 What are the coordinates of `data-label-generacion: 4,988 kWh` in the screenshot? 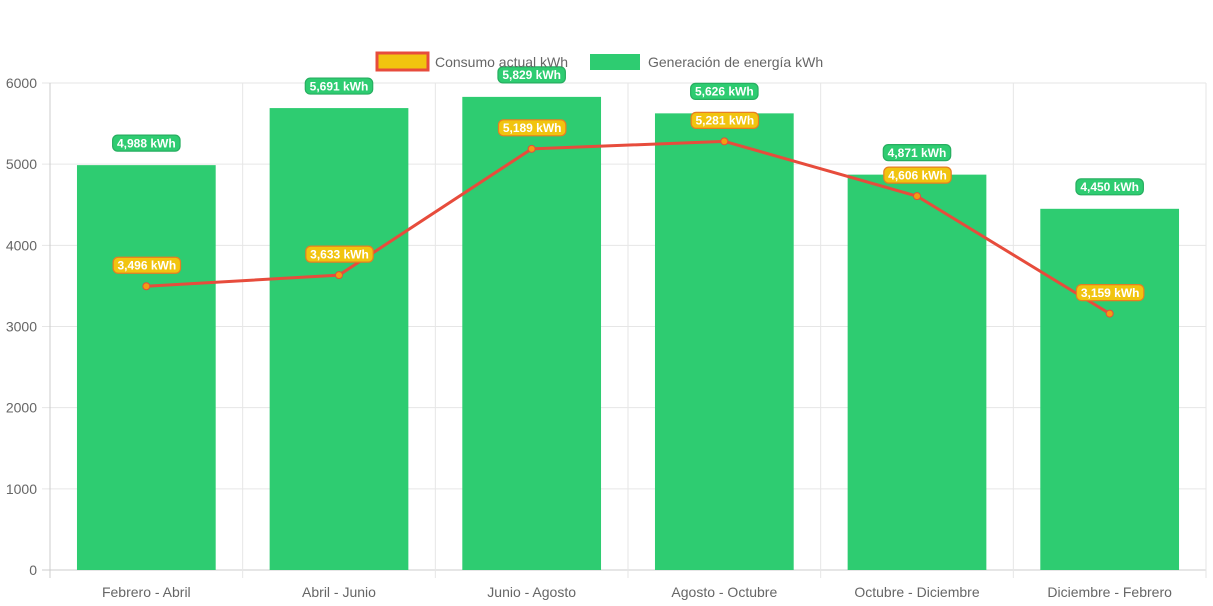 It's located at (146, 143).